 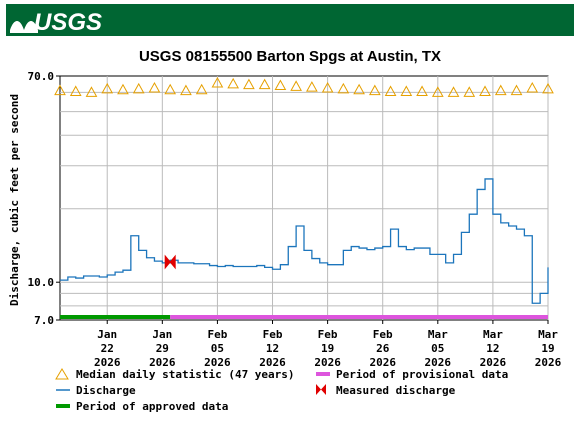 I want to click on legend-label: Period of provisional data, so click(x=422, y=374).